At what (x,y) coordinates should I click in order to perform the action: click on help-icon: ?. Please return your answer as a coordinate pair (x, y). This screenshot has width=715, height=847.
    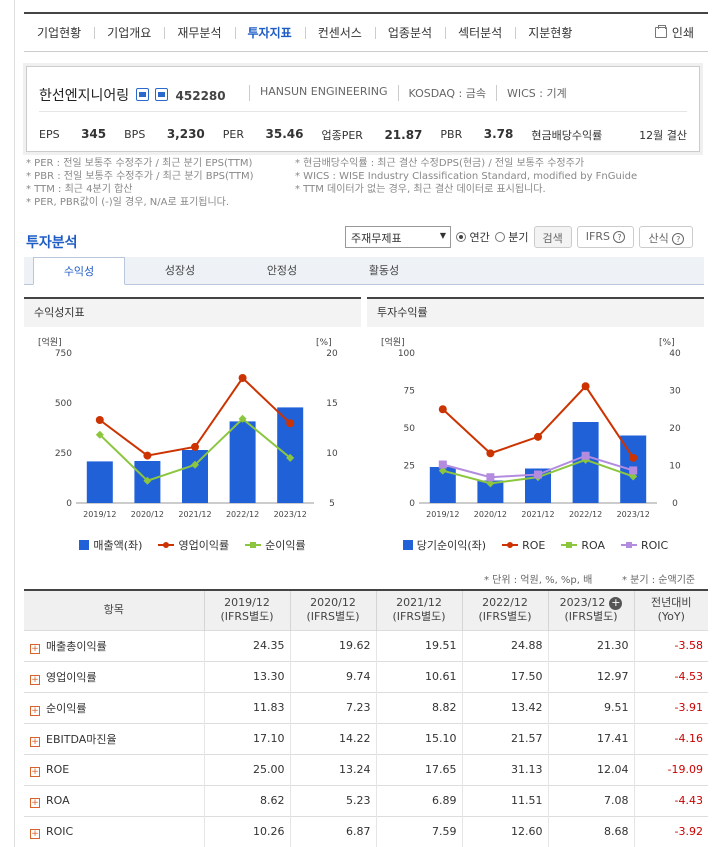
    Looking at the image, I should click on (619, 237).